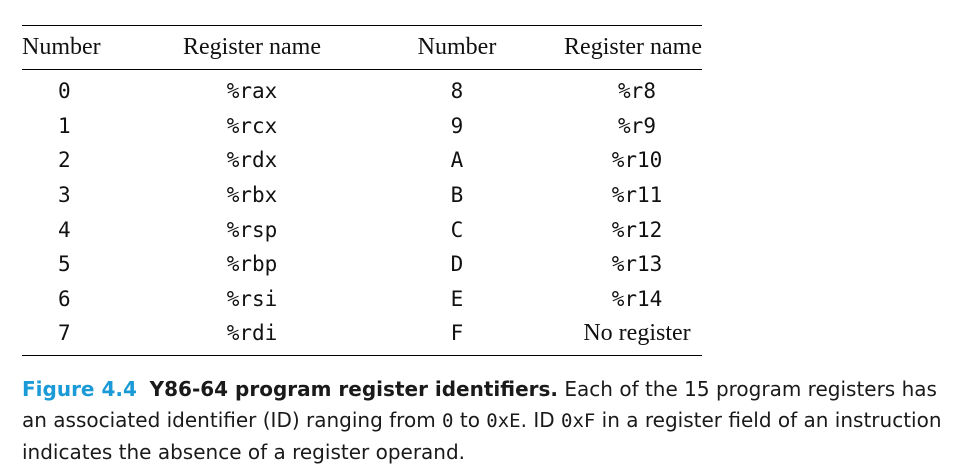  What do you see at coordinates (457, 160) in the screenshot?
I see `number-right: A` at bounding box center [457, 160].